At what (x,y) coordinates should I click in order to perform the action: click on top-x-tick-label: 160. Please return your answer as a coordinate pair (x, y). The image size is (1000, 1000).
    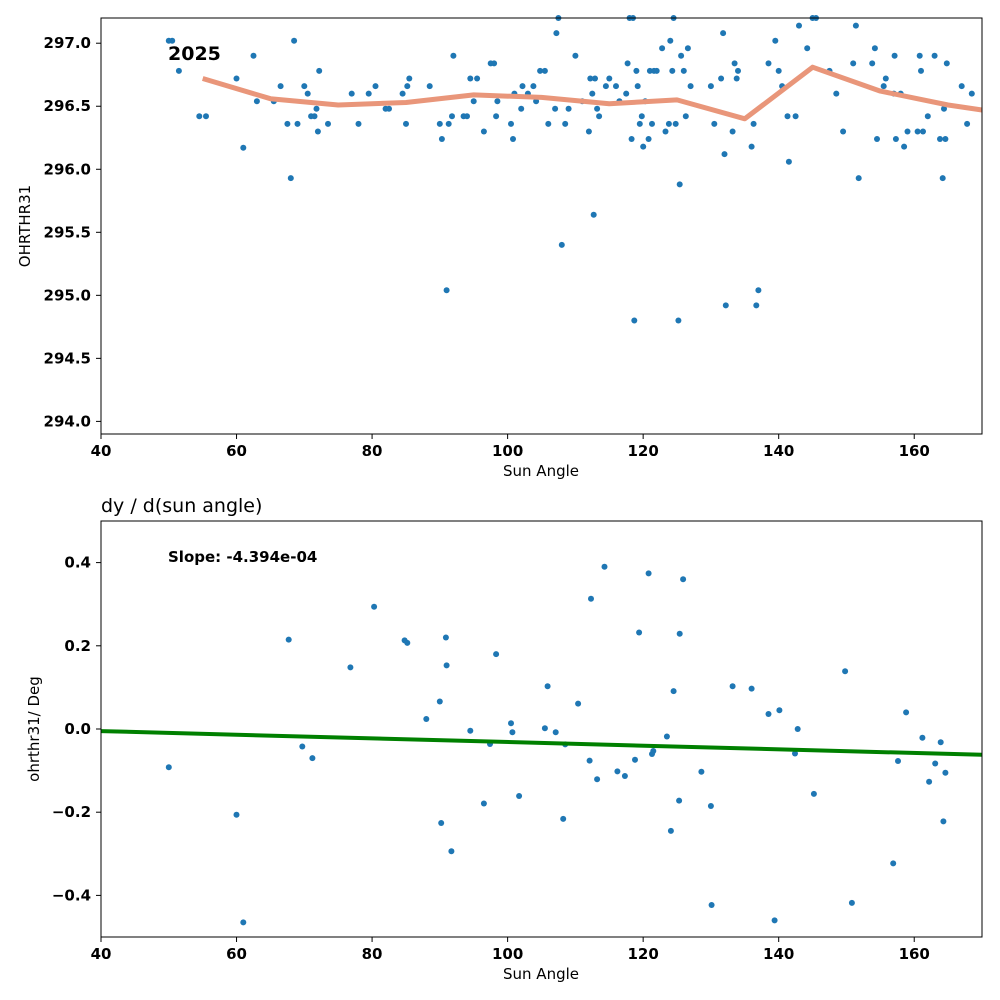
    Looking at the image, I should click on (914, 451).